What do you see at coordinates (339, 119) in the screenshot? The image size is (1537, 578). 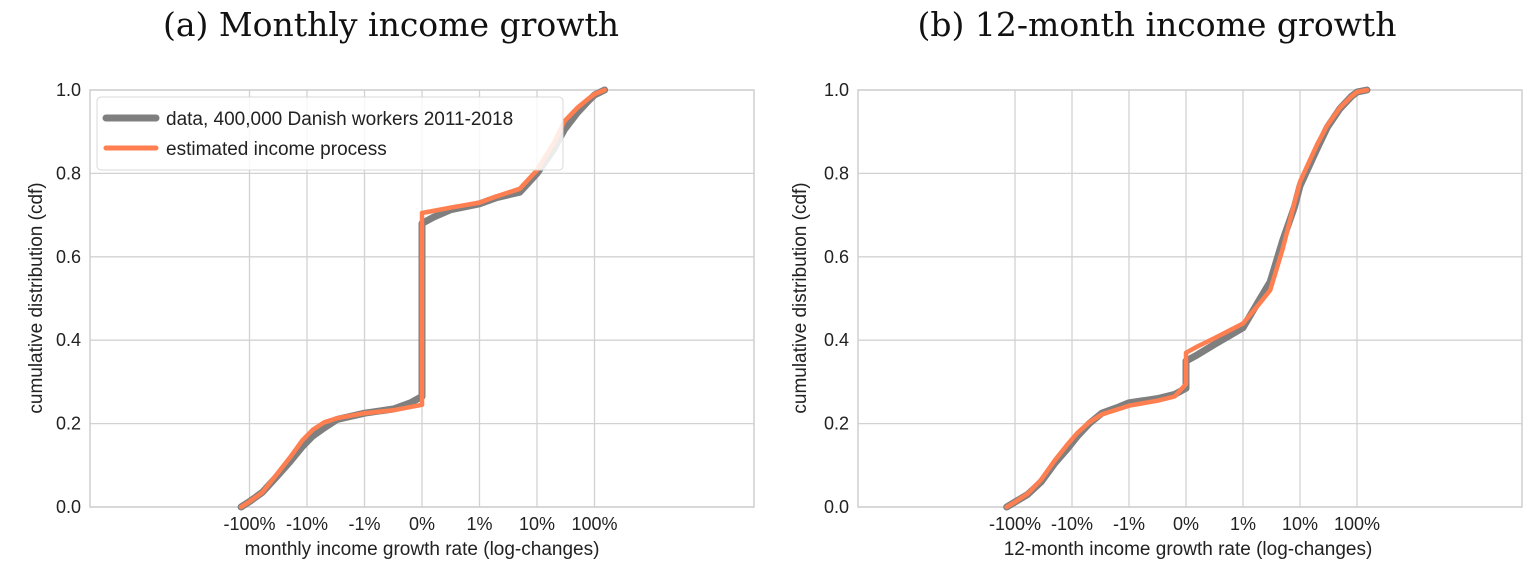 I see `legend-label-data: data, 400,000 Danish workers 2011-2018` at bounding box center [339, 119].